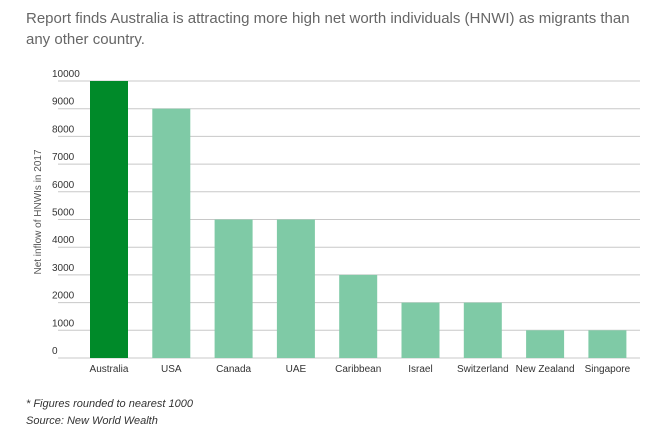 The image size is (656, 435). I want to click on x-category-label: Caribbean, so click(358, 369).